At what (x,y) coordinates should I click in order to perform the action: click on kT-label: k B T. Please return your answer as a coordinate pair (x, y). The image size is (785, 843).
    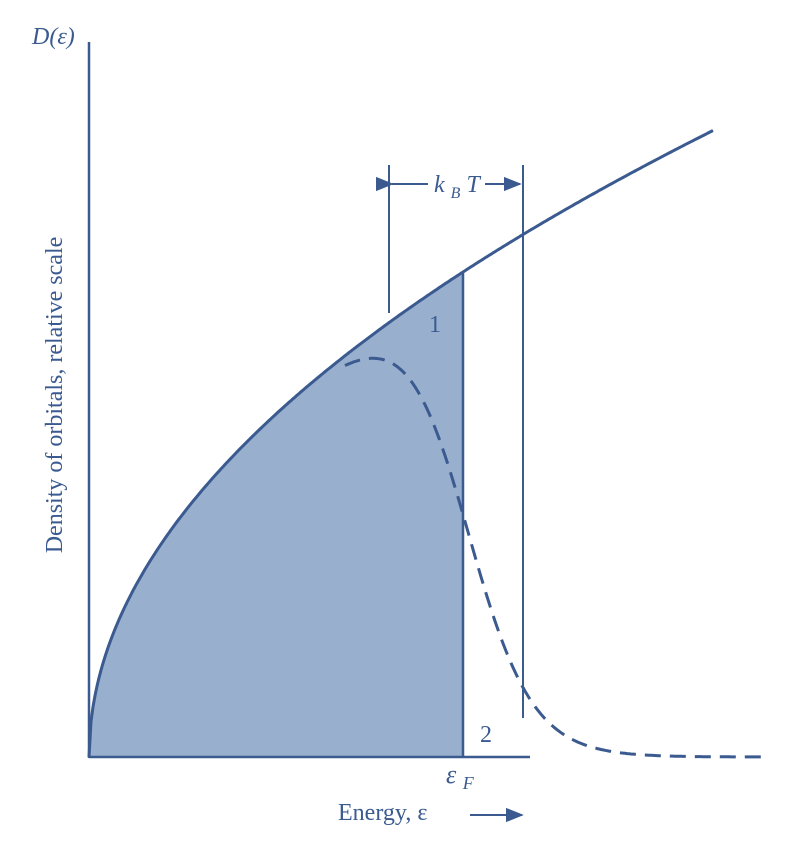
    Looking at the image, I should click on (457, 188).